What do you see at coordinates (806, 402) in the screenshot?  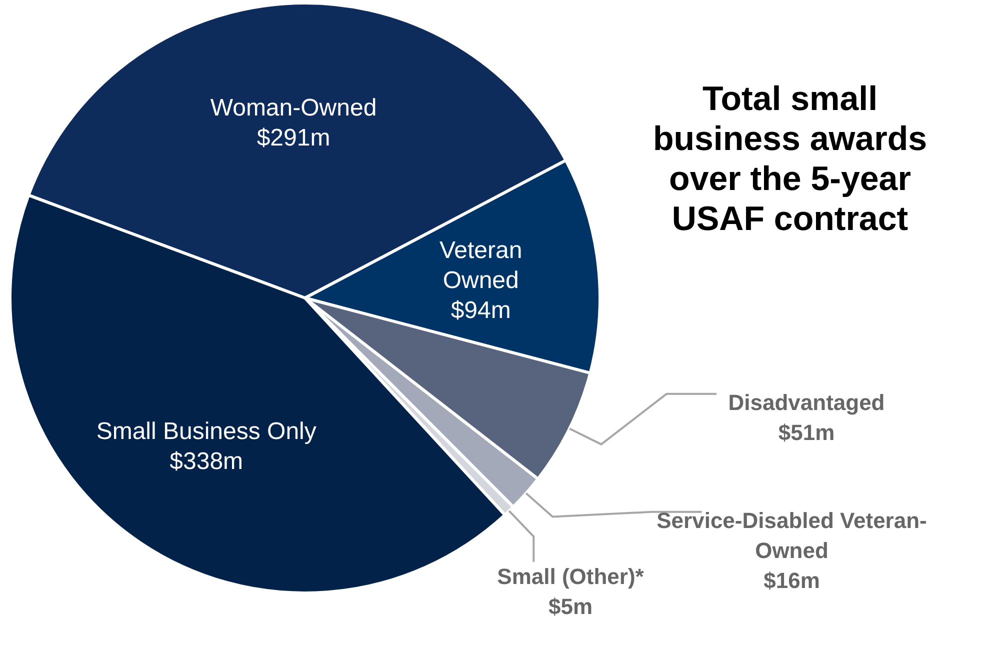 I see `slice-label: Disadvantaged` at bounding box center [806, 402].